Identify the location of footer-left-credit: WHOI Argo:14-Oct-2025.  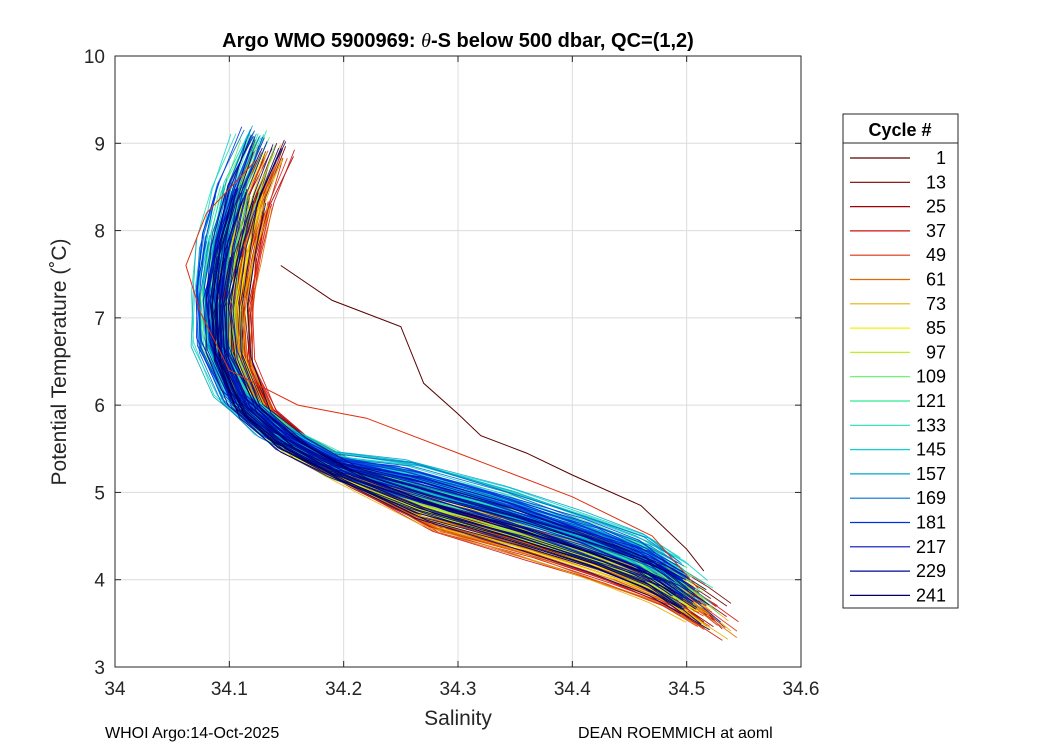
(192, 733).